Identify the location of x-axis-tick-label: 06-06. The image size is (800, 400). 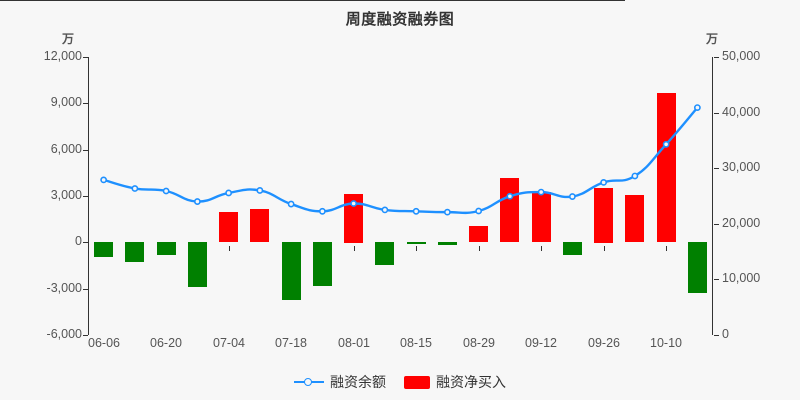
(104, 343).